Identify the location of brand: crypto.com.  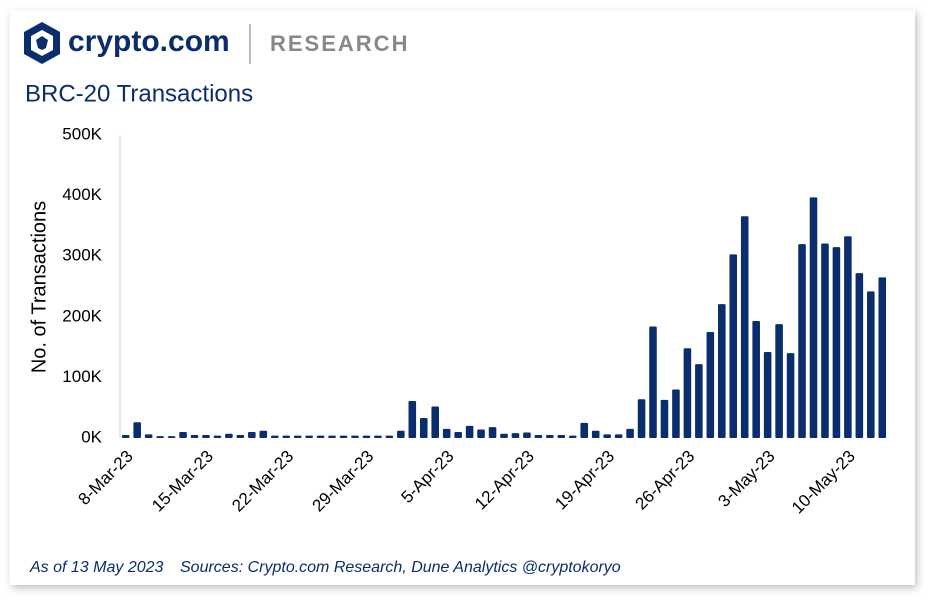
(149, 41).